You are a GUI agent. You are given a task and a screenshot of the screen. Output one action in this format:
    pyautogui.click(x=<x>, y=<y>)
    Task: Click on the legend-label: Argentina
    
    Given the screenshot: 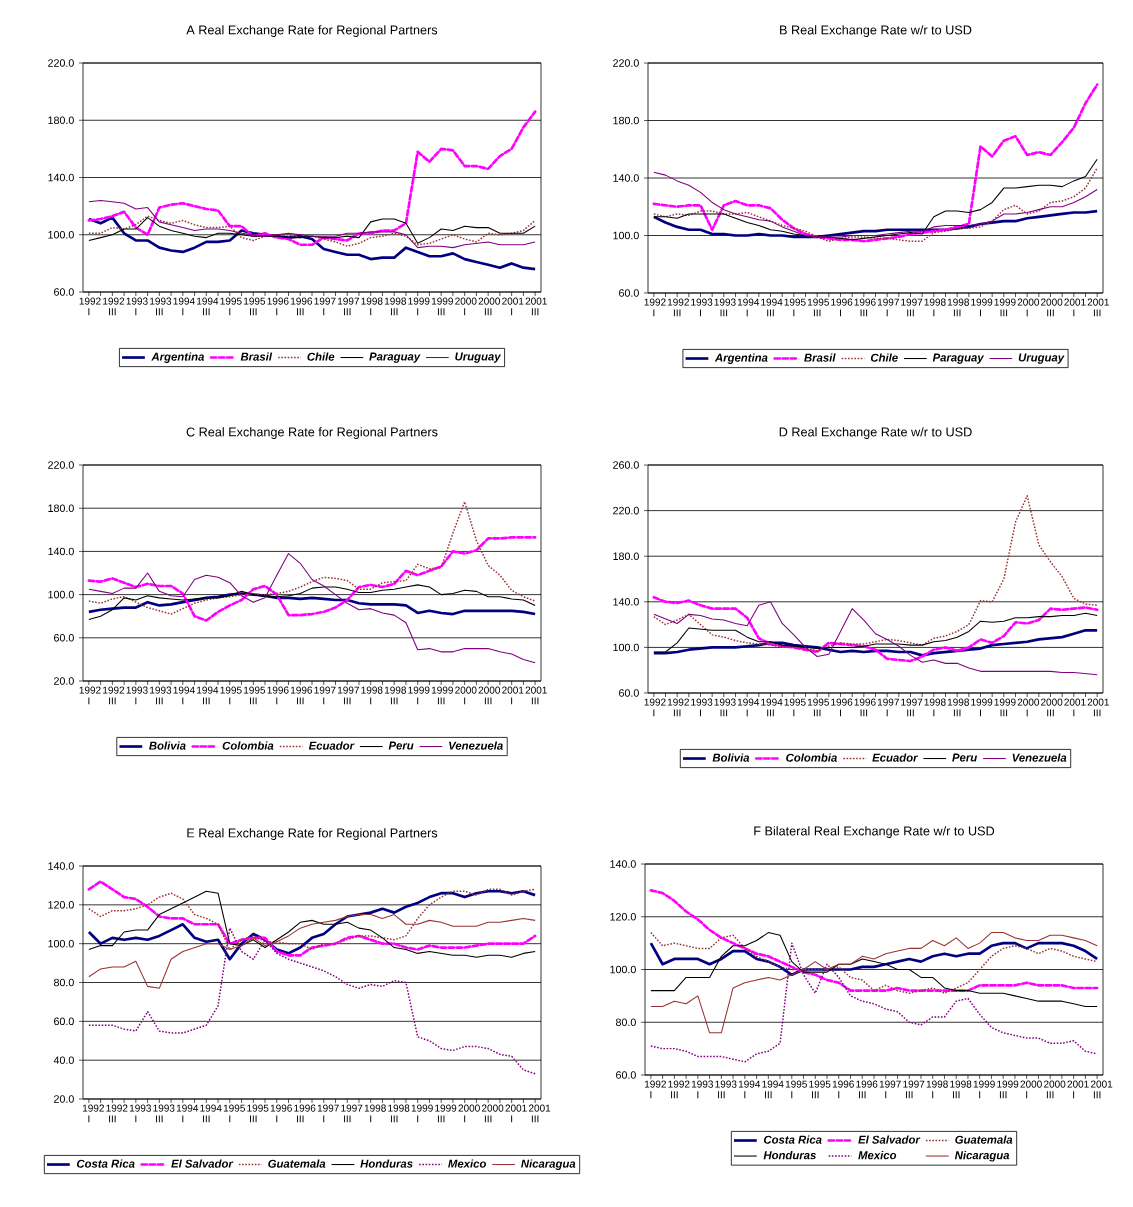 What is the action you would take?
    pyautogui.click(x=741, y=358)
    